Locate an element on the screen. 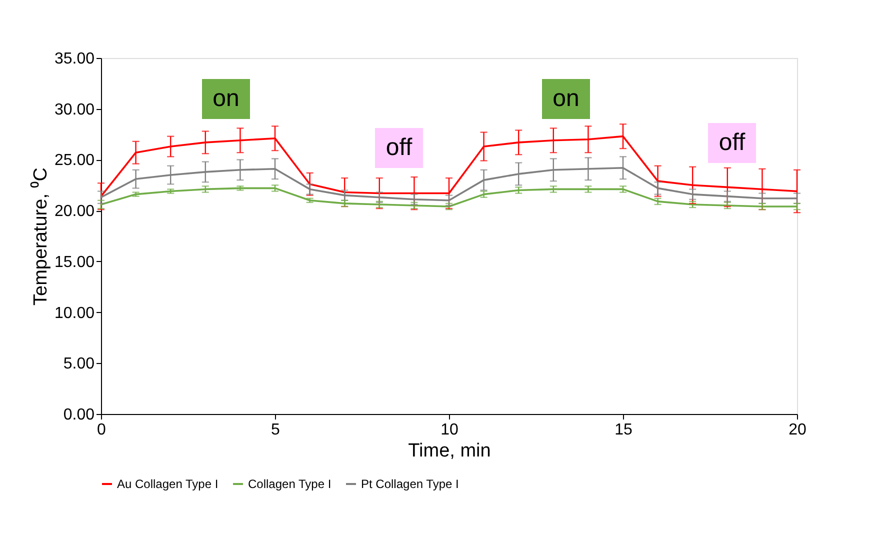 The width and height of the screenshot is (872, 547). y-tick-label: 5.00 is located at coordinates (79, 364).